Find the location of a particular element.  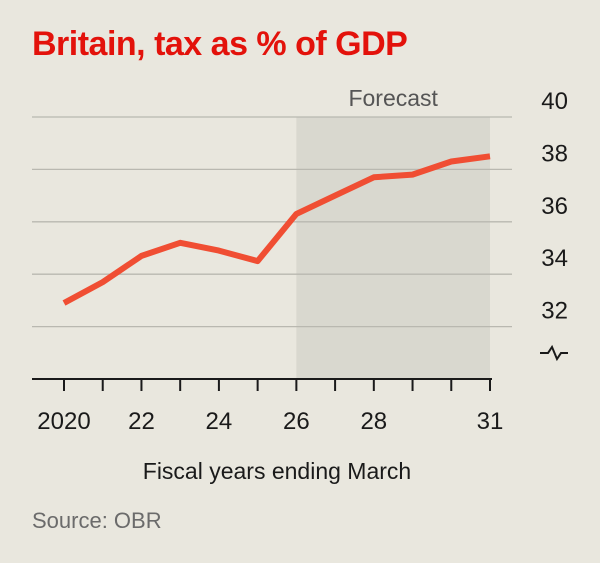

y-tick-label: 36 is located at coordinates (554, 206).